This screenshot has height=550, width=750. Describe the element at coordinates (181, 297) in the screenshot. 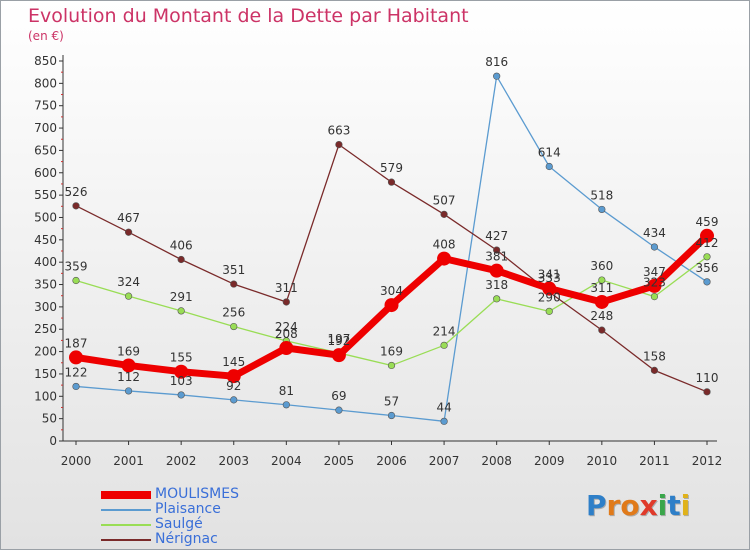

I see `data-label-saulge: 291` at that location.